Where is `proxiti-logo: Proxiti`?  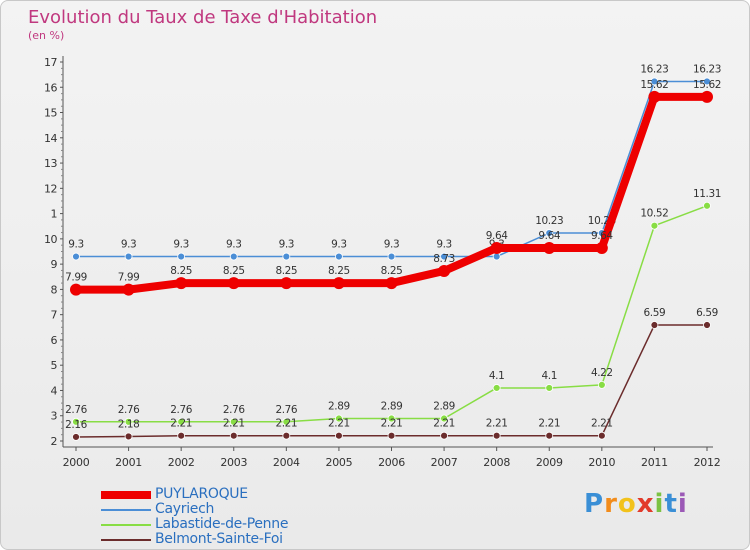
proxiti-logo: Proxiti is located at coordinates (636, 504).